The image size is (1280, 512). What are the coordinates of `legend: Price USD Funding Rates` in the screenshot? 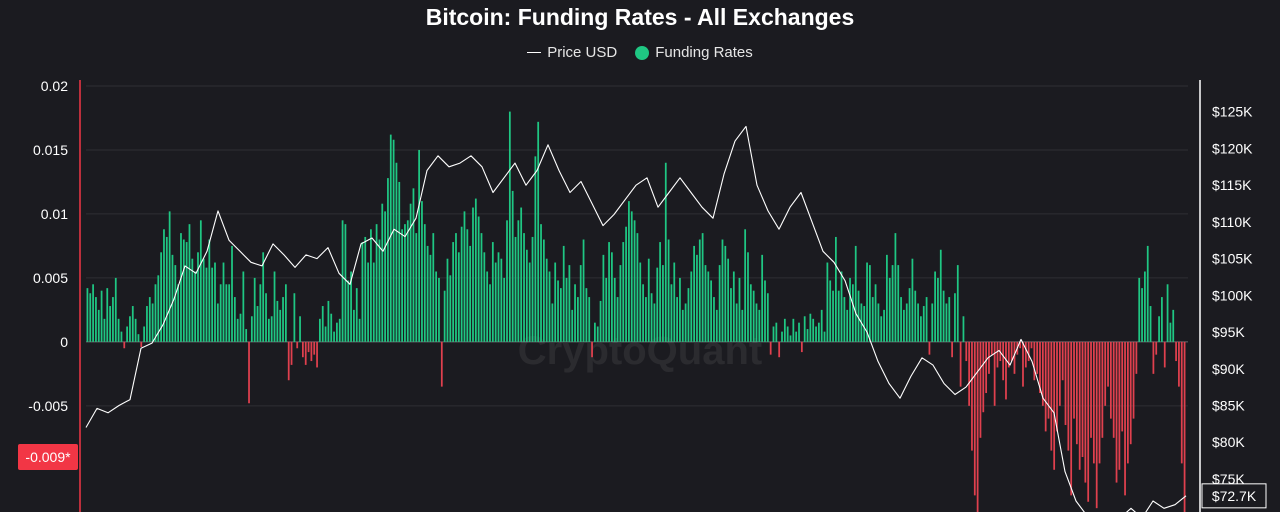 It's located at (640, 52).